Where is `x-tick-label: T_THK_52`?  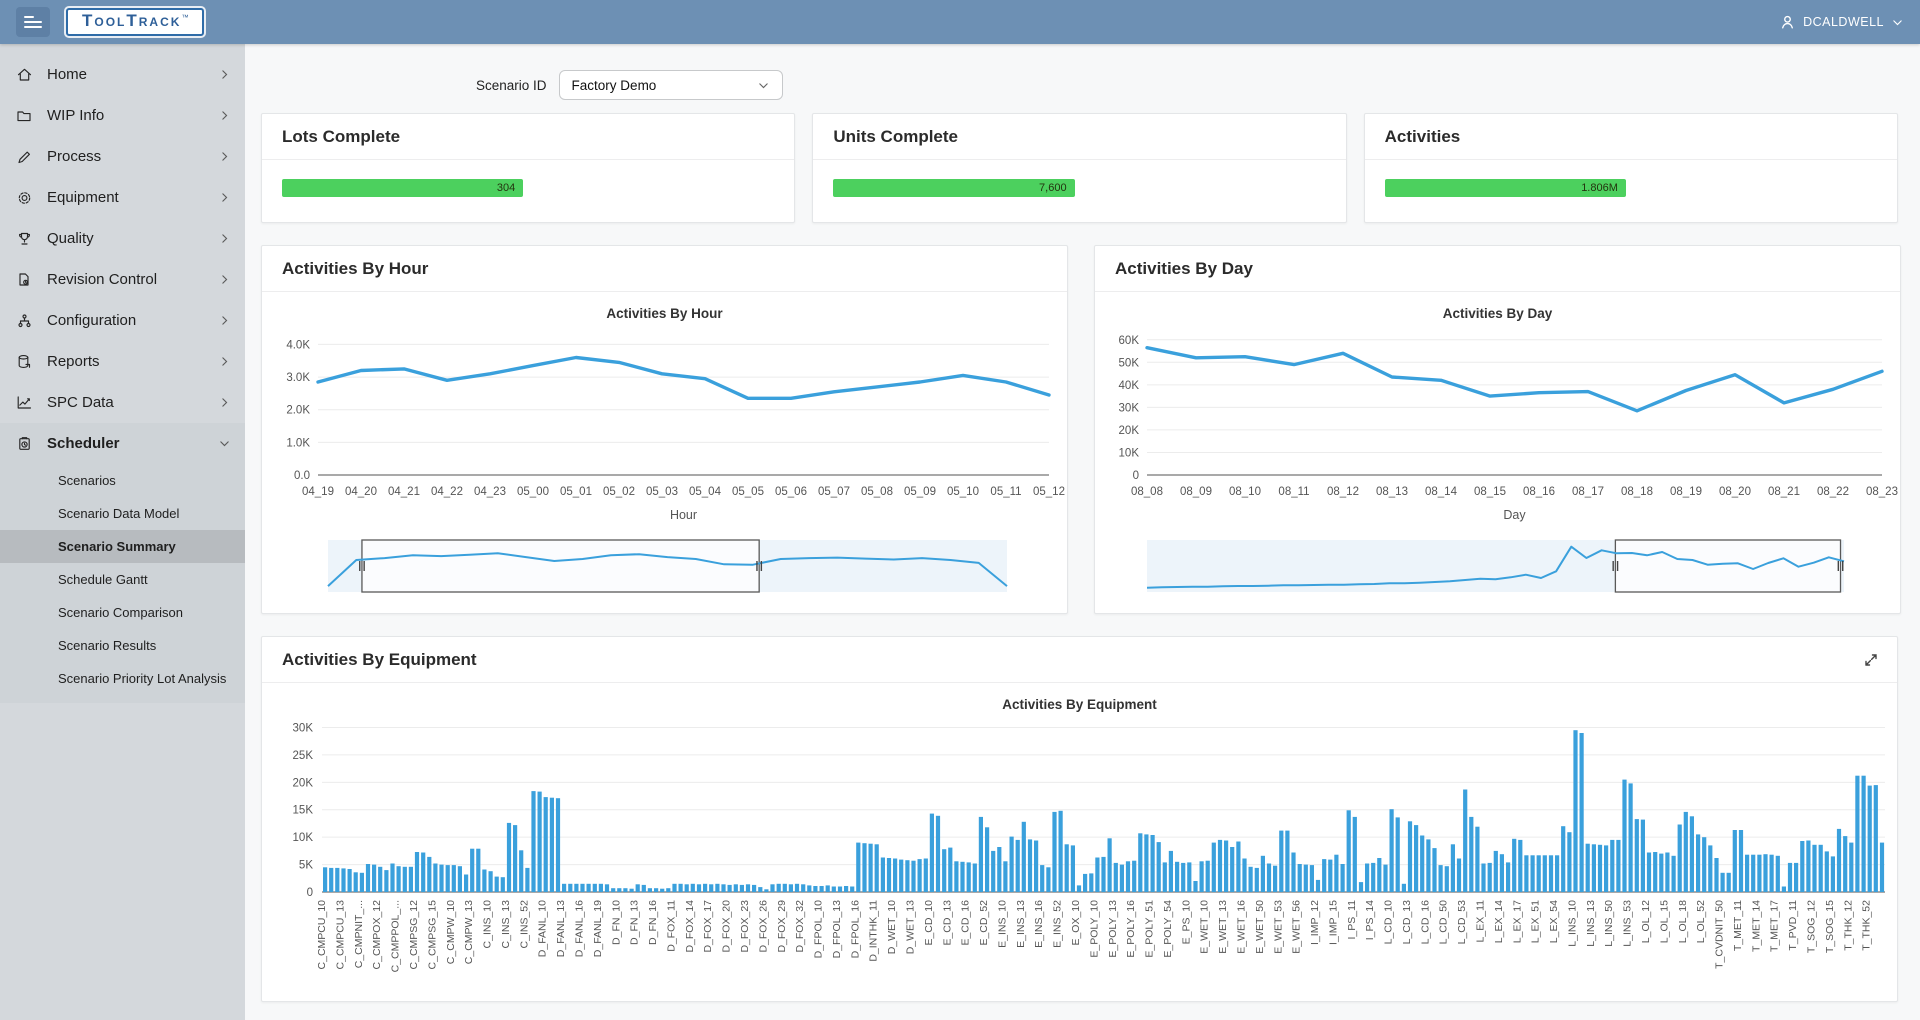 x-tick-label: T_THK_52 is located at coordinates (1867, 925).